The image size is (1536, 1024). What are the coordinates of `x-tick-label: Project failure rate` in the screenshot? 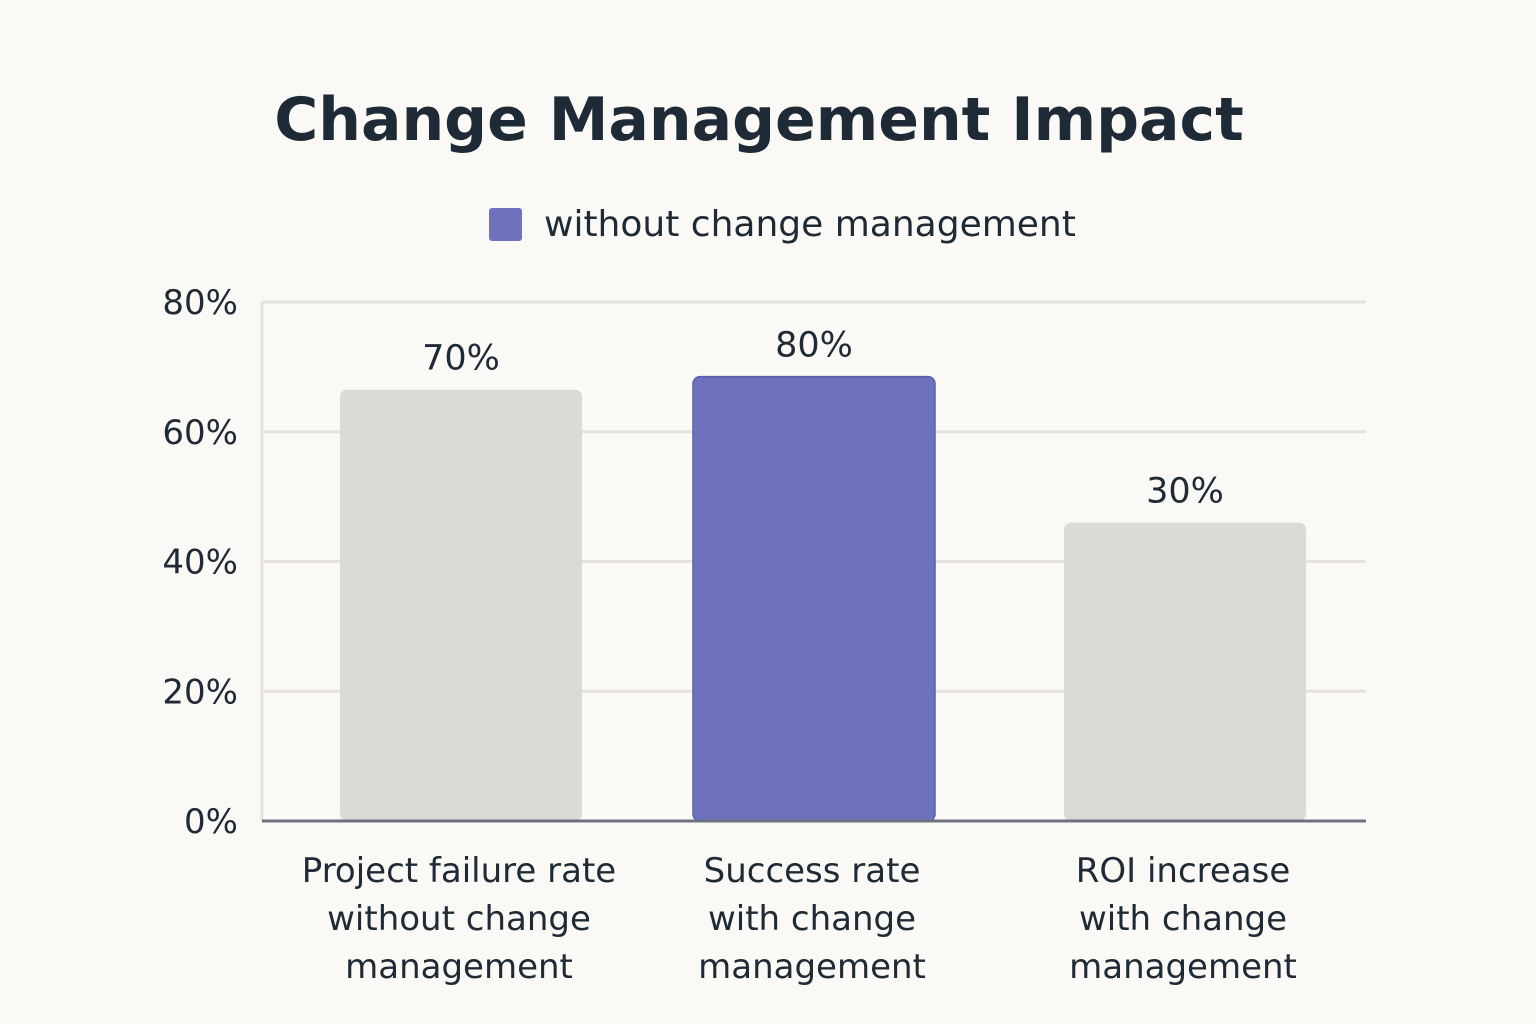 It's located at (459, 871).